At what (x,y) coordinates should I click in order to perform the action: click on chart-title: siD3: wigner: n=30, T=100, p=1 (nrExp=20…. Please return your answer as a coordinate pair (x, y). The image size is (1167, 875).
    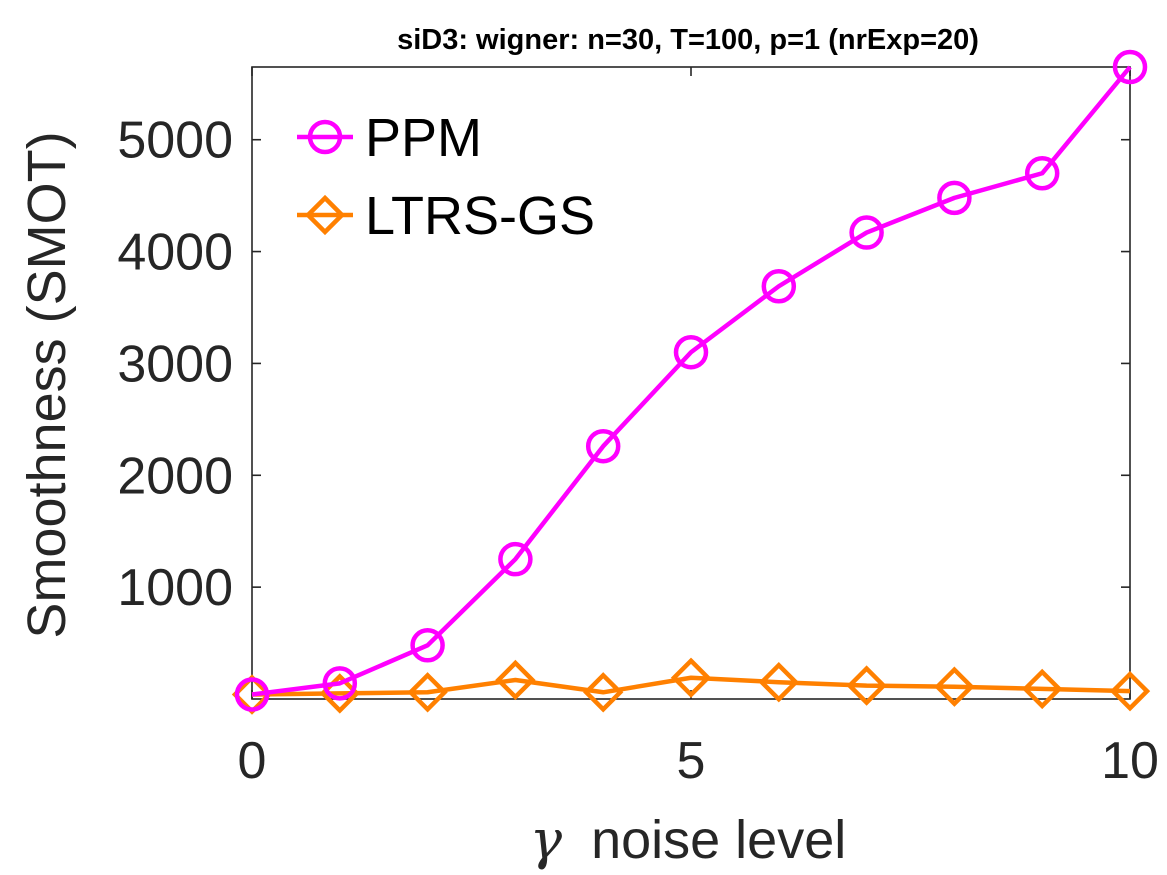
    Looking at the image, I should click on (688, 40).